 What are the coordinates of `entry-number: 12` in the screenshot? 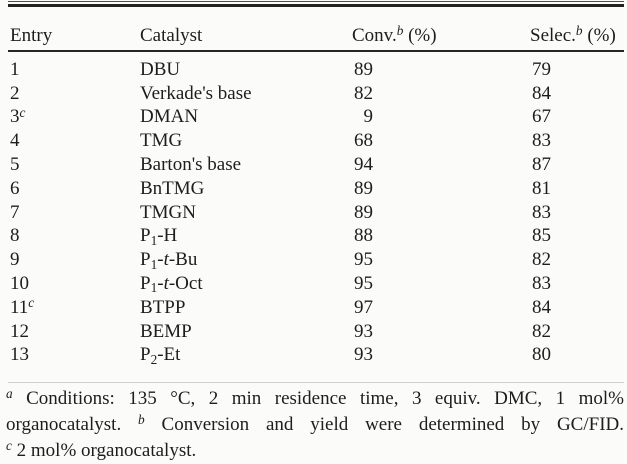 It's located at (19, 331).